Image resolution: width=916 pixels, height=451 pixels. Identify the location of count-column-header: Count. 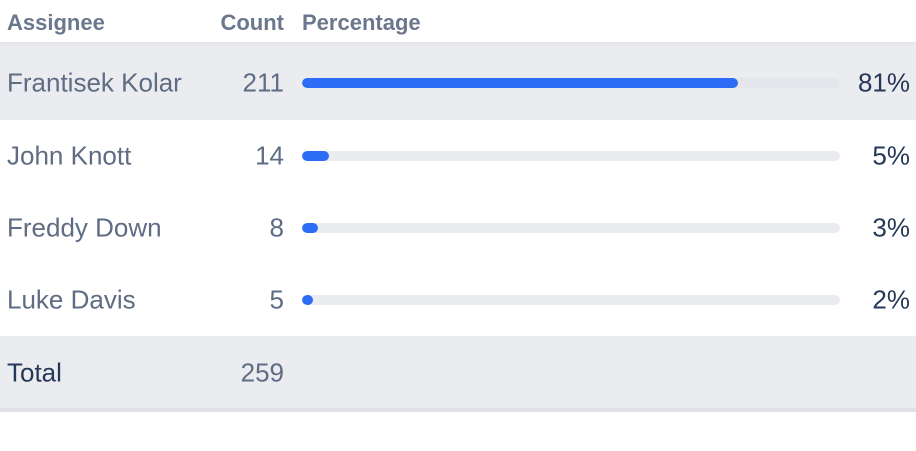
(252, 22).